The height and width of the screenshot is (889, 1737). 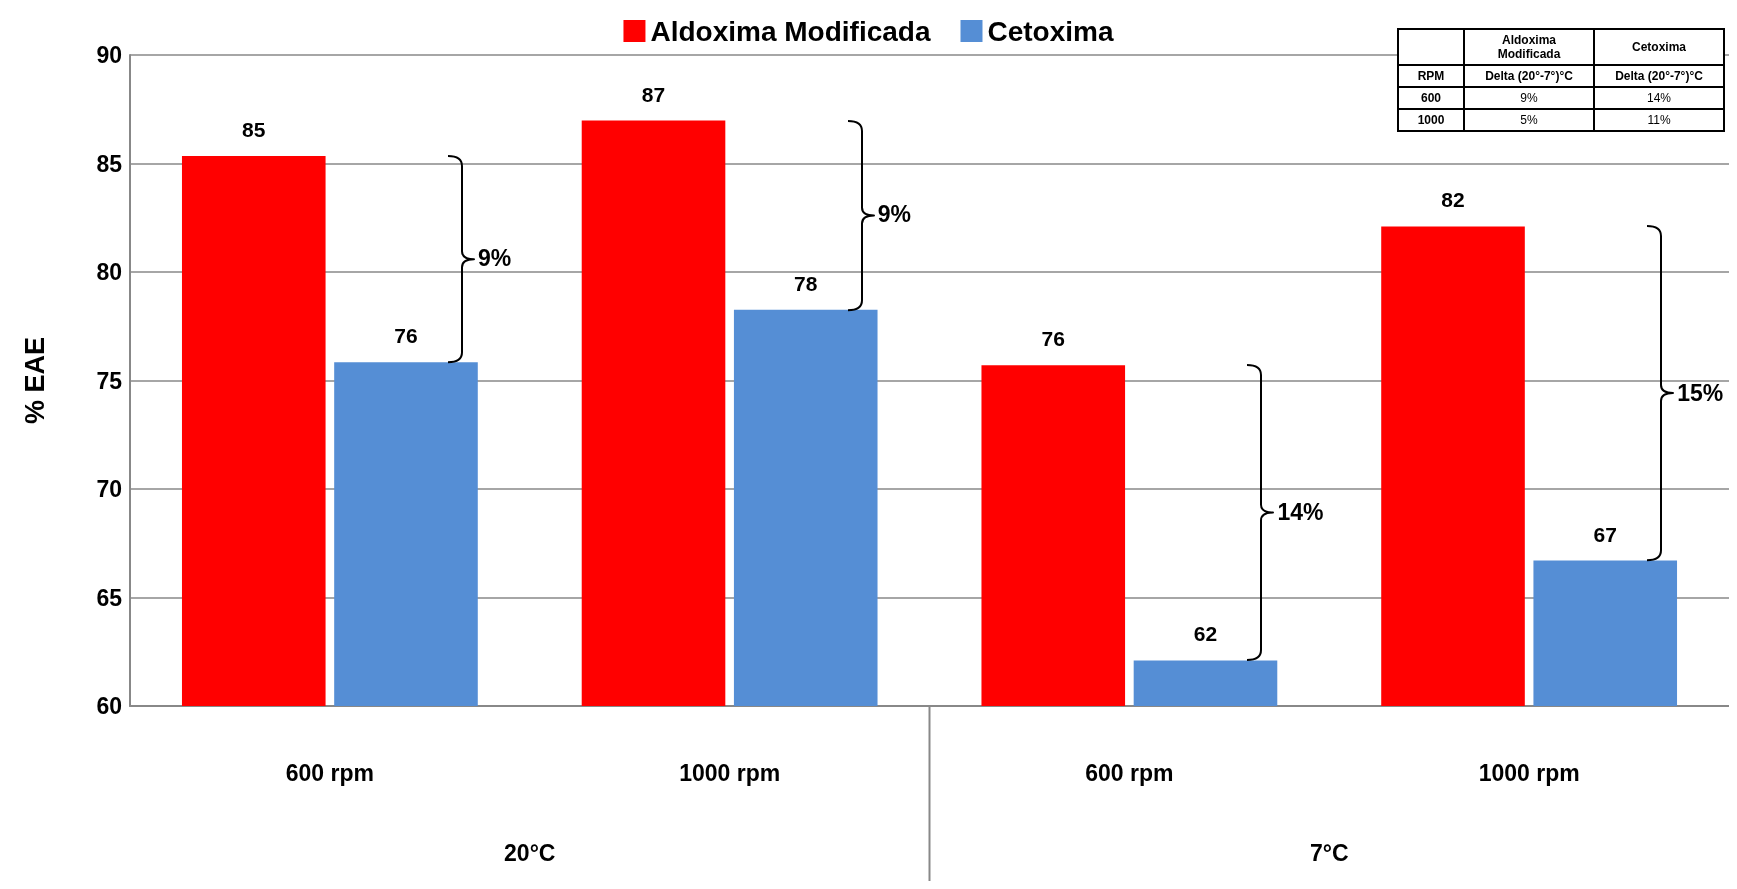 What do you see at coordinates (1659, 120) in the screenshot?
I see `text: 11%` at bounding box center [1659, 120].